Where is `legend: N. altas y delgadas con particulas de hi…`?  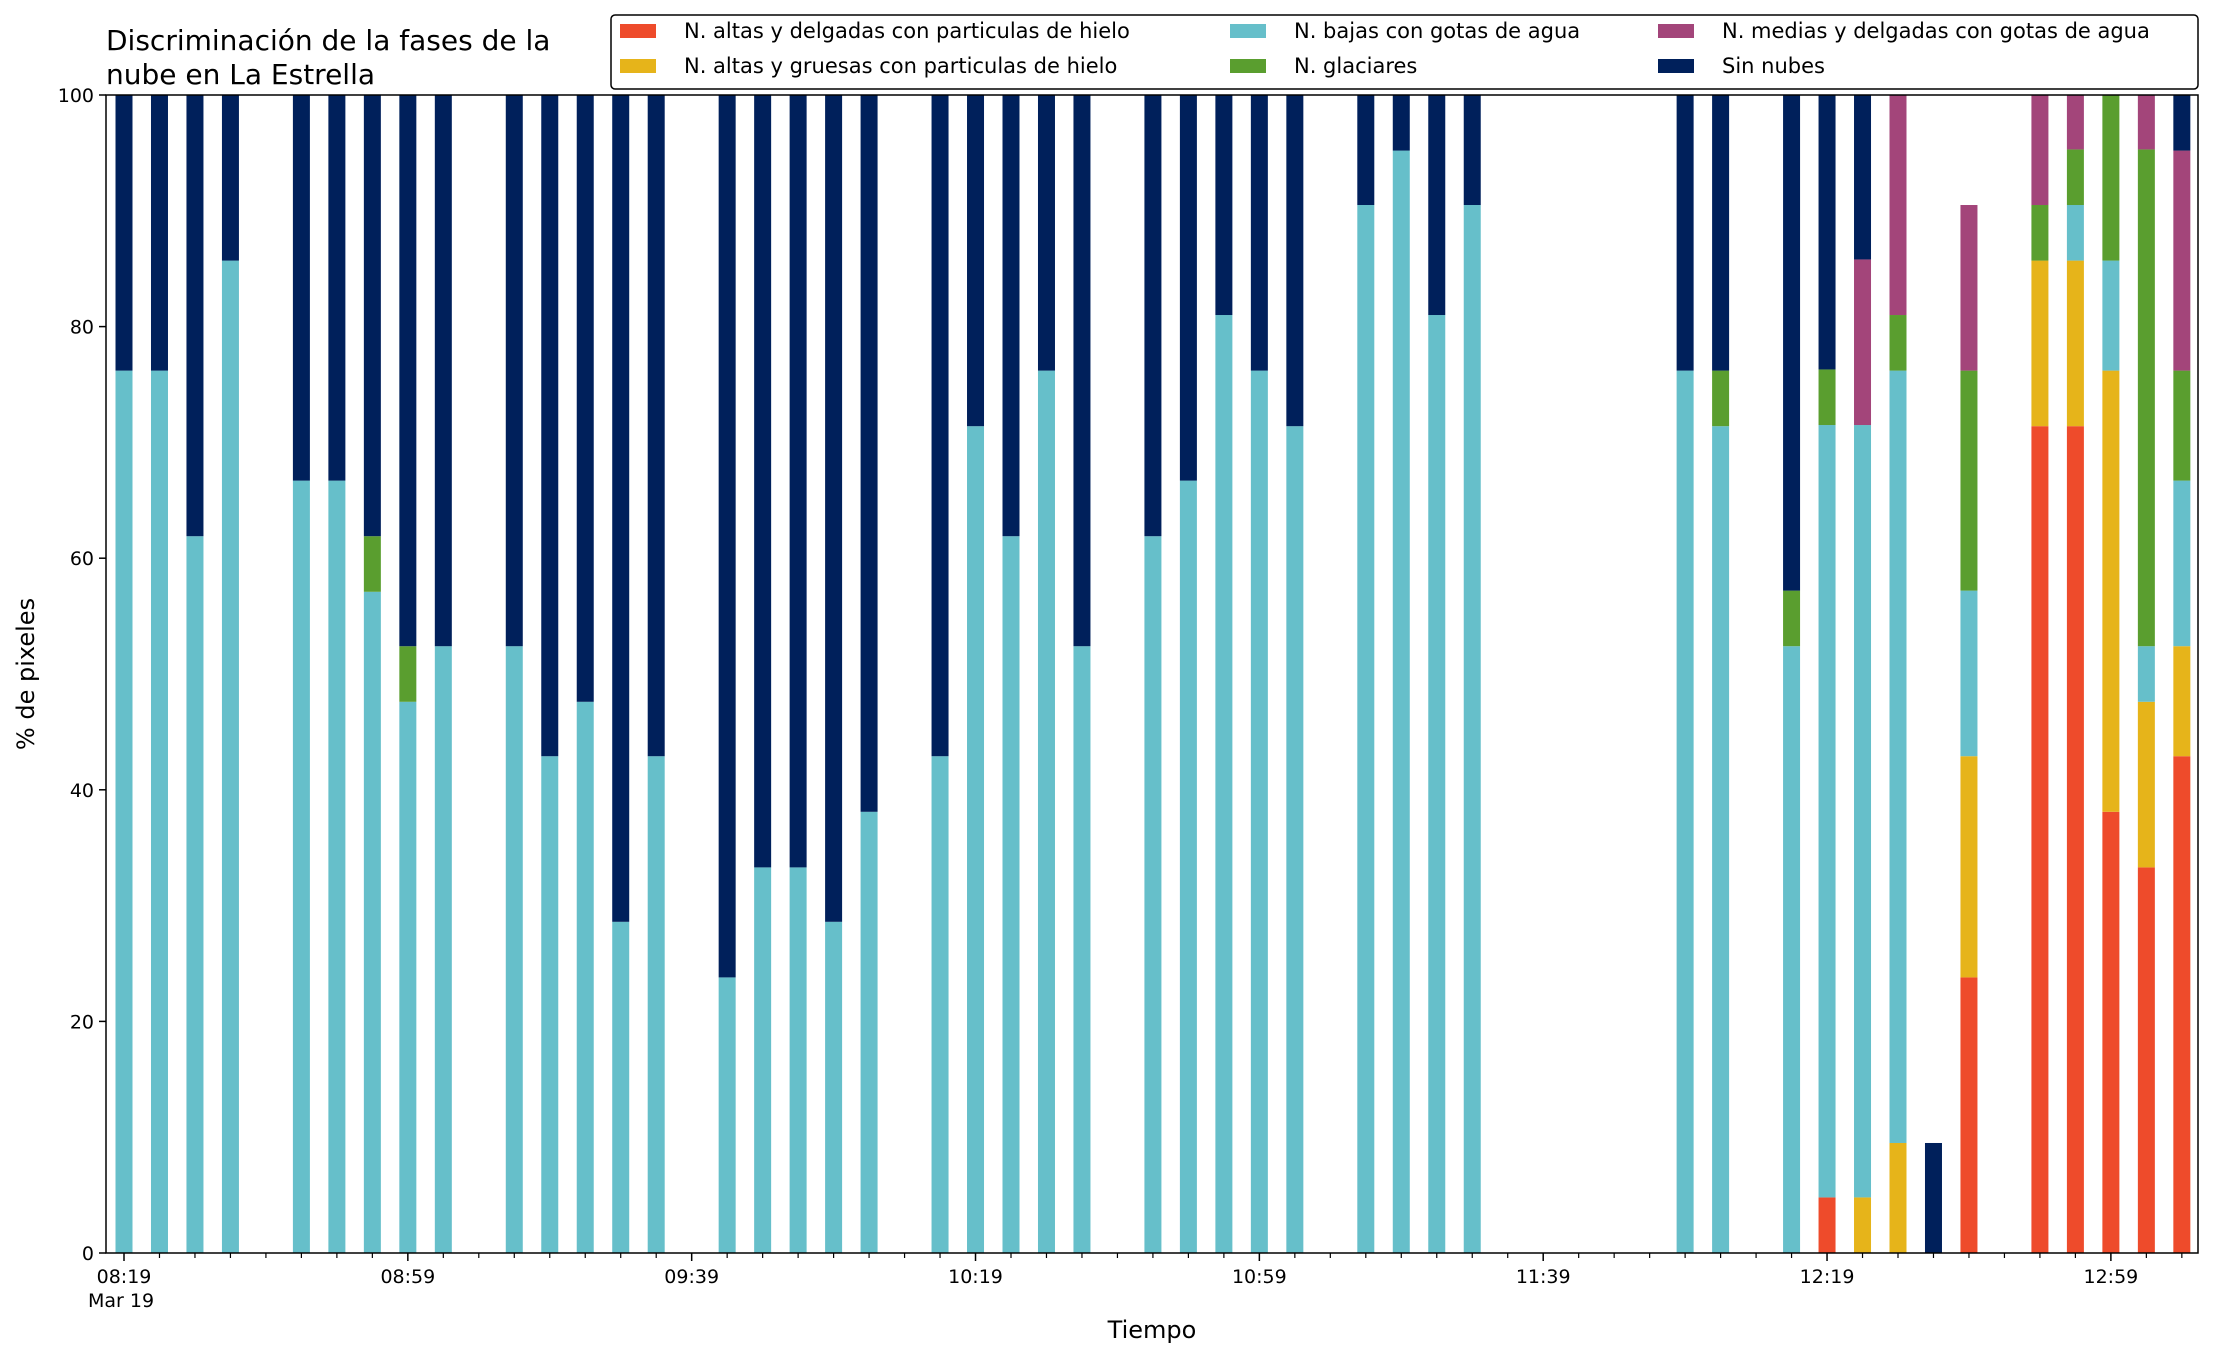
legend: N. altas y delgadas con particulas de hi… is located at coordinates (1404, 52).